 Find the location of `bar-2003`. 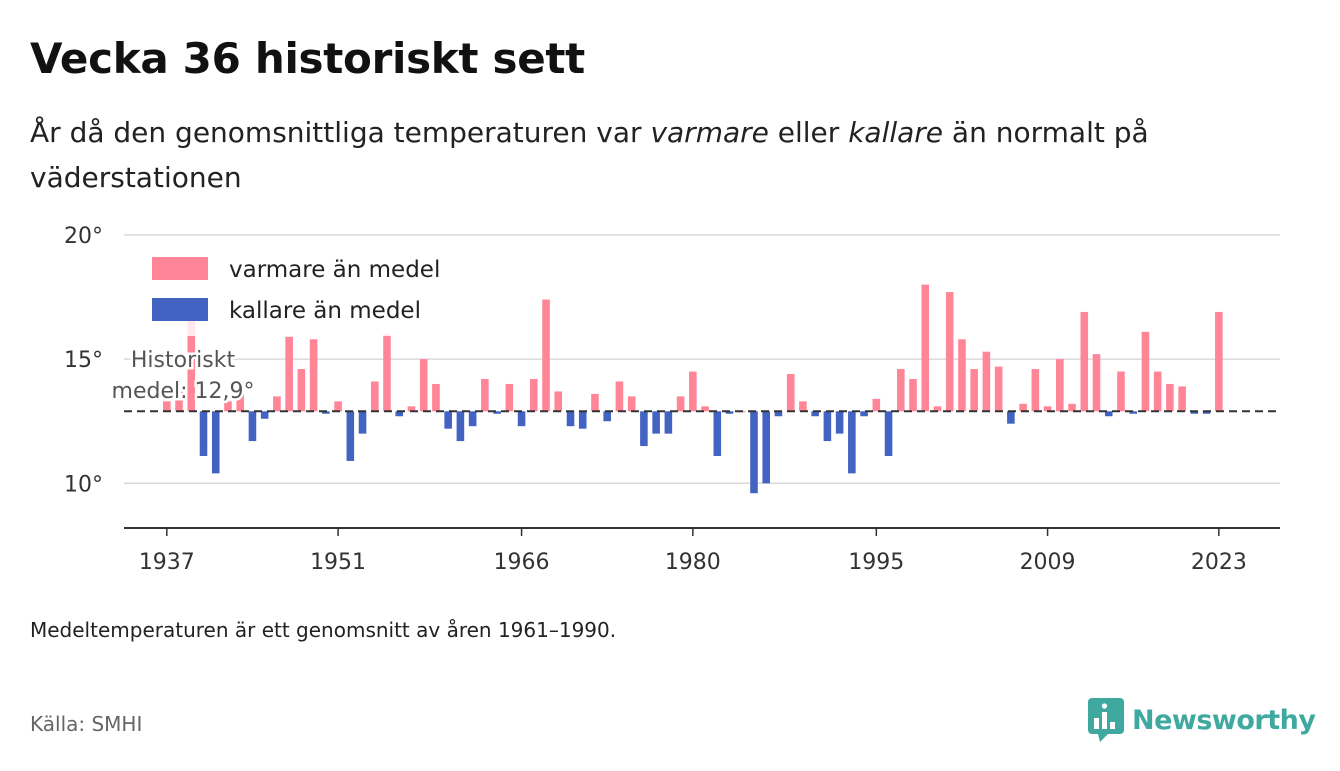

bar-2003 is located at coordinates (974, 390).